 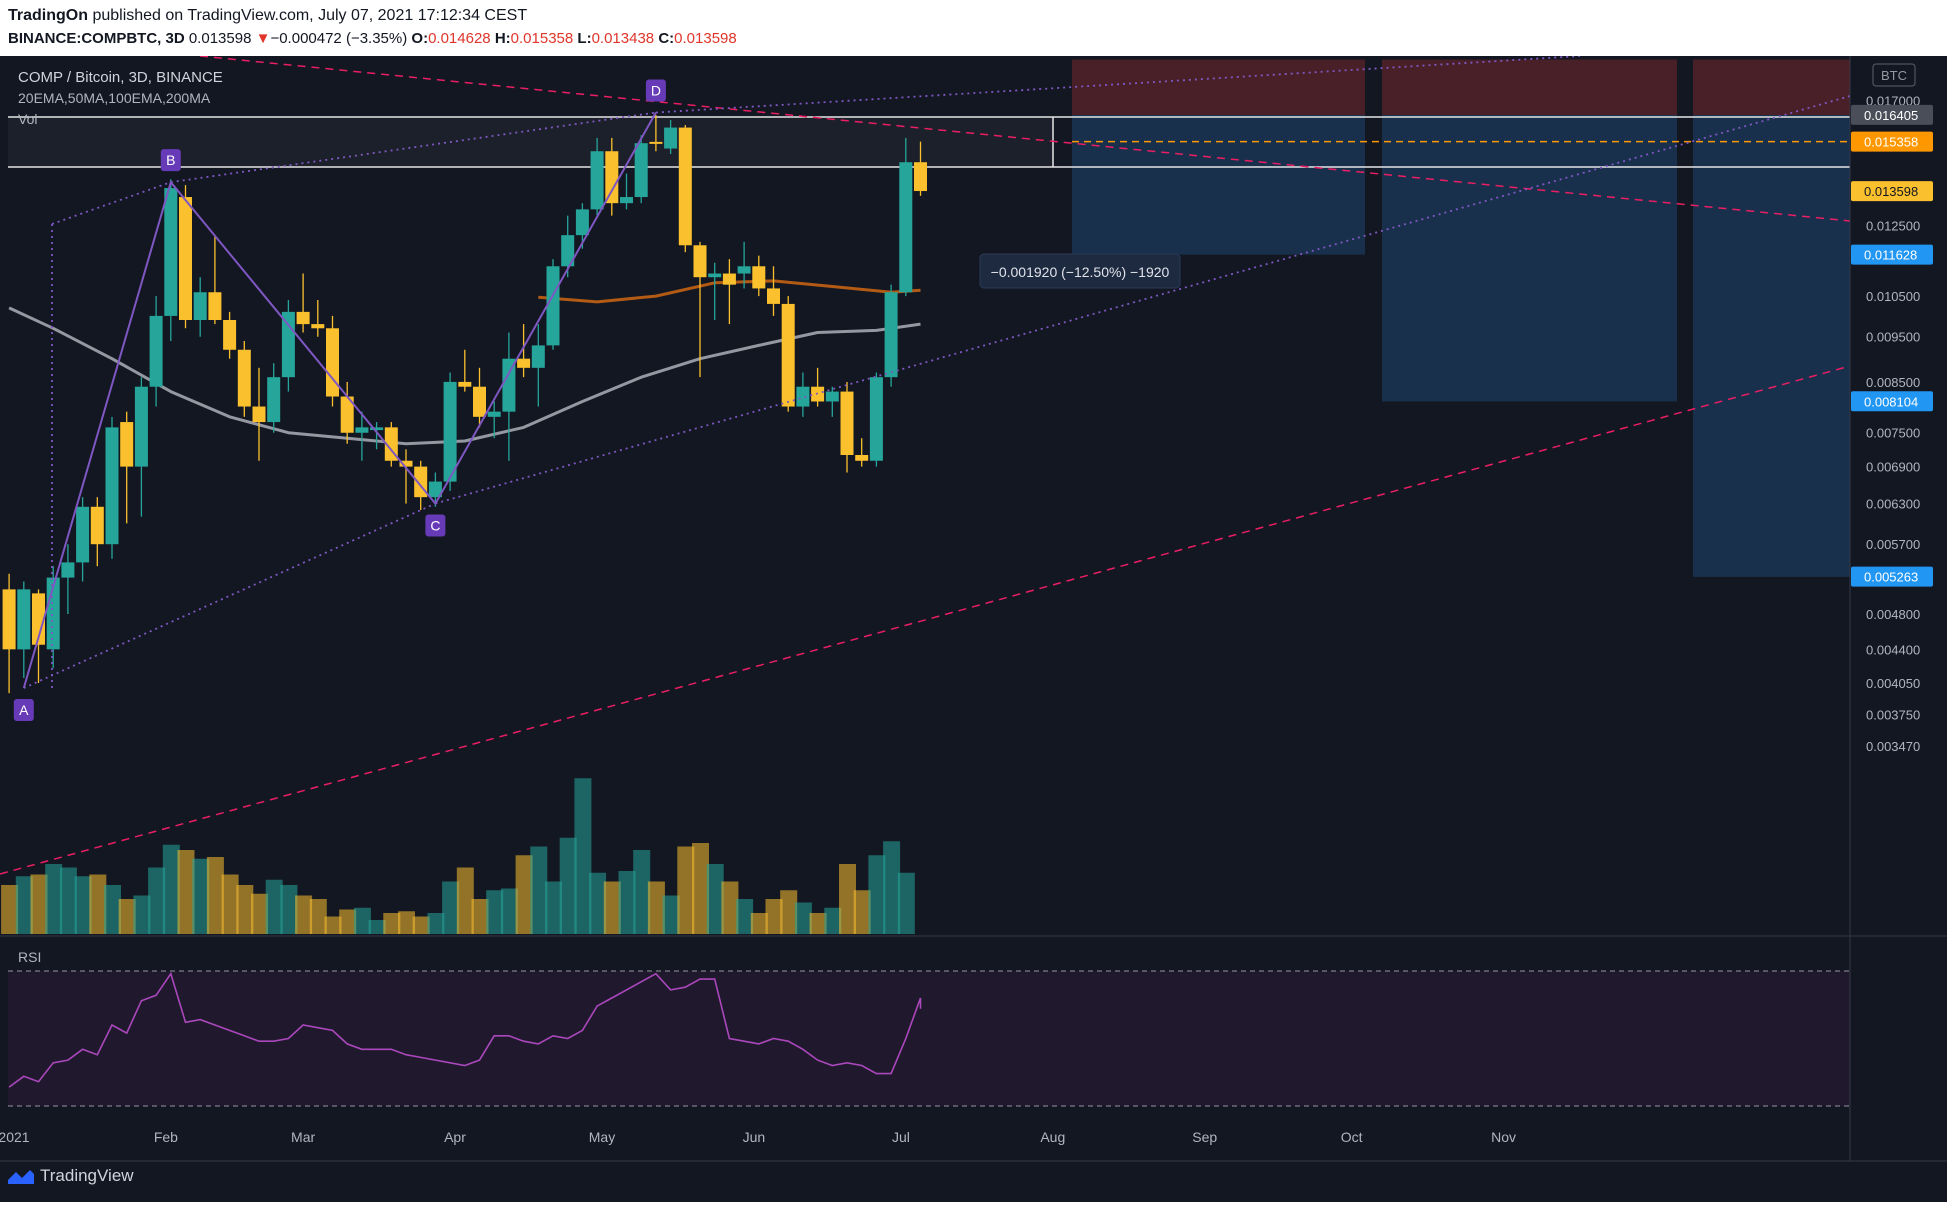 What do you see at coordinates (96, 38) in the screenshot?
I see `symbol-label: BINANCE:COMPBTC, 3D` at bounding box center [96, 38].